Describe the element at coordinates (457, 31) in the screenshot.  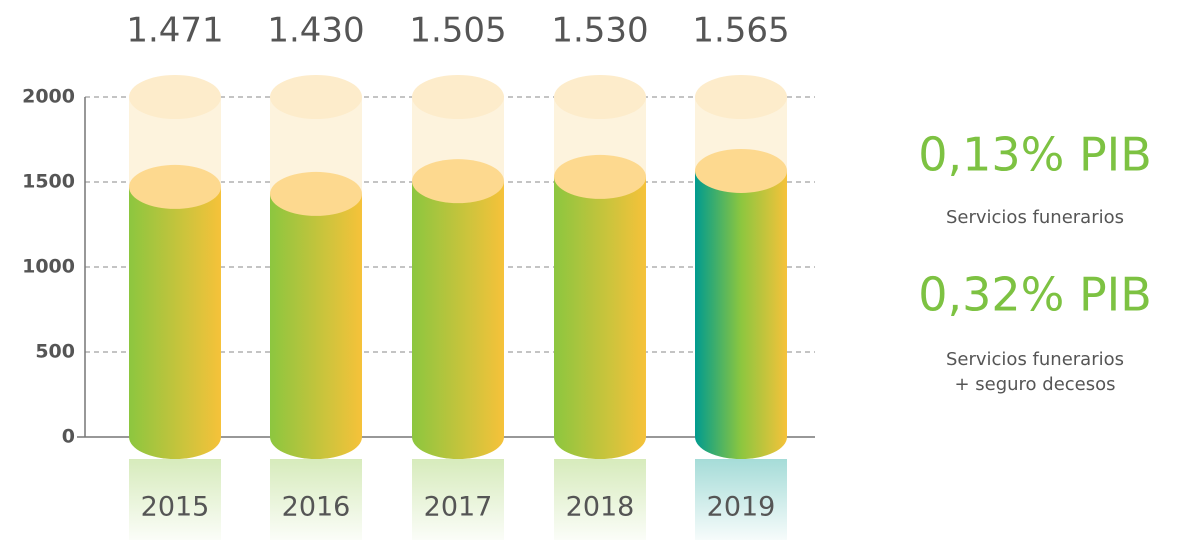
I see `value-label: 1.505` at that location.